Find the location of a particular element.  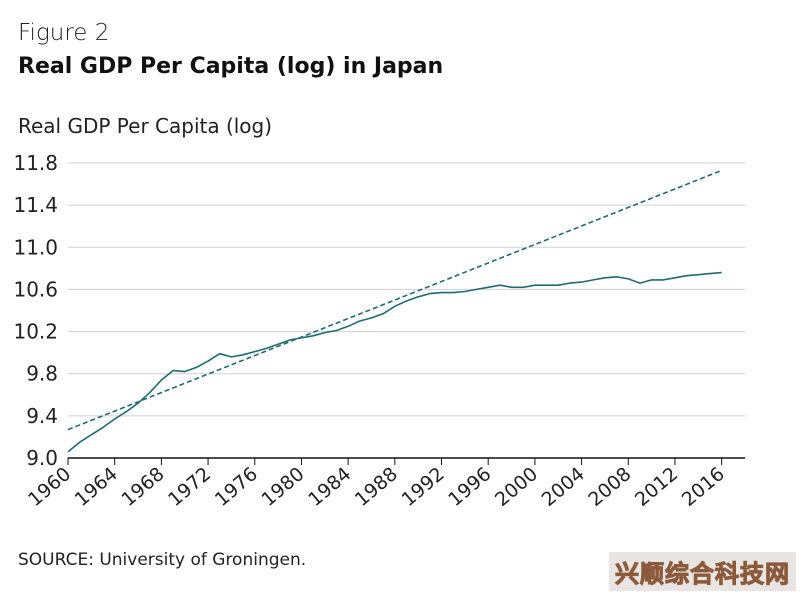

y-tick-label: 11.4 is located at coordinates (35, 205).